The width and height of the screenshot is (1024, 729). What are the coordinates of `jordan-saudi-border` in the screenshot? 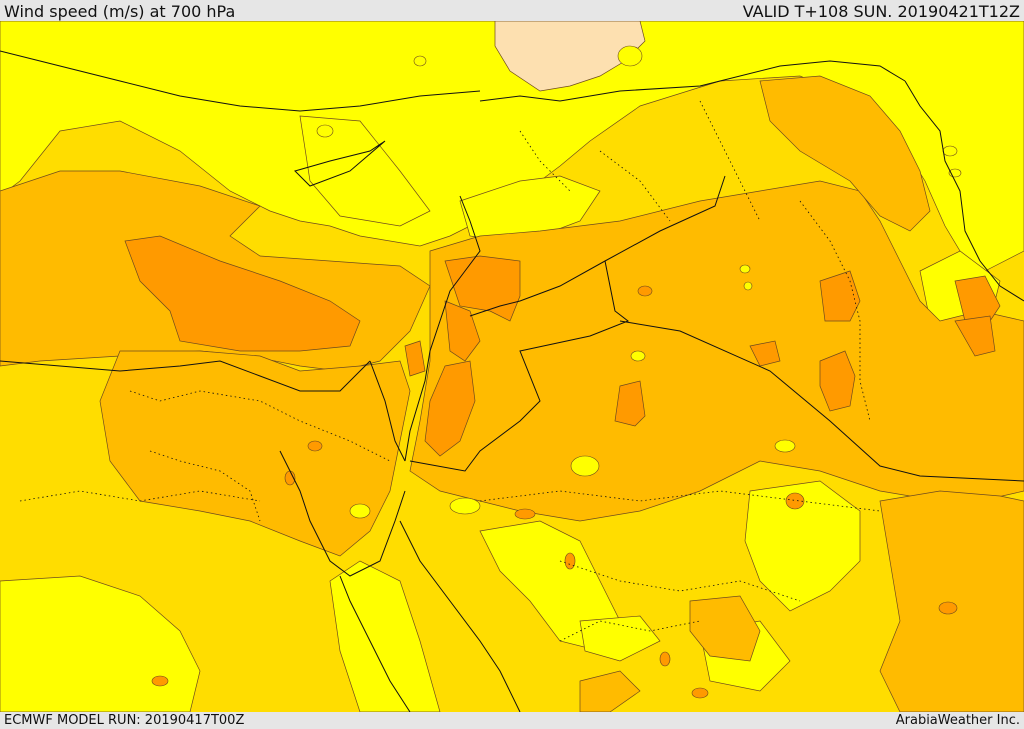 It's located at (519, 366).